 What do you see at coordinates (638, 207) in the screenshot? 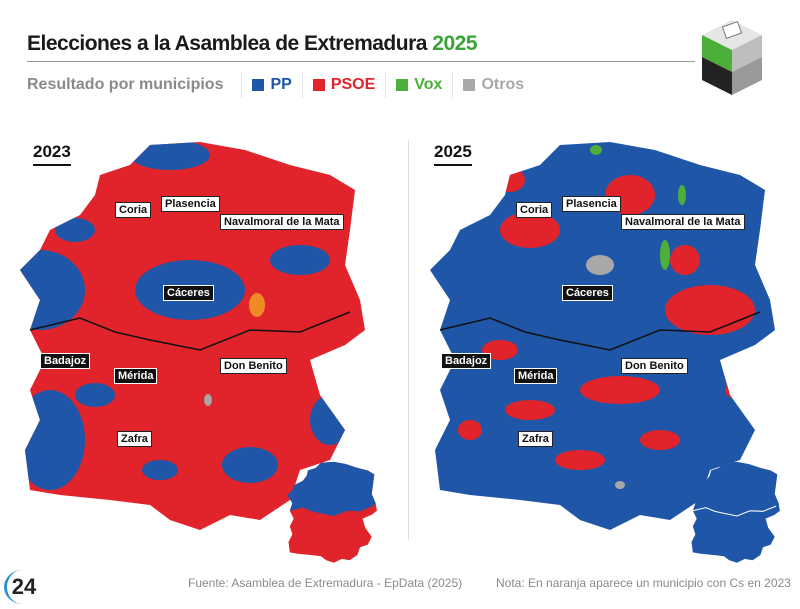
I see `vox-municipalities` at bounding box center [638, 207].